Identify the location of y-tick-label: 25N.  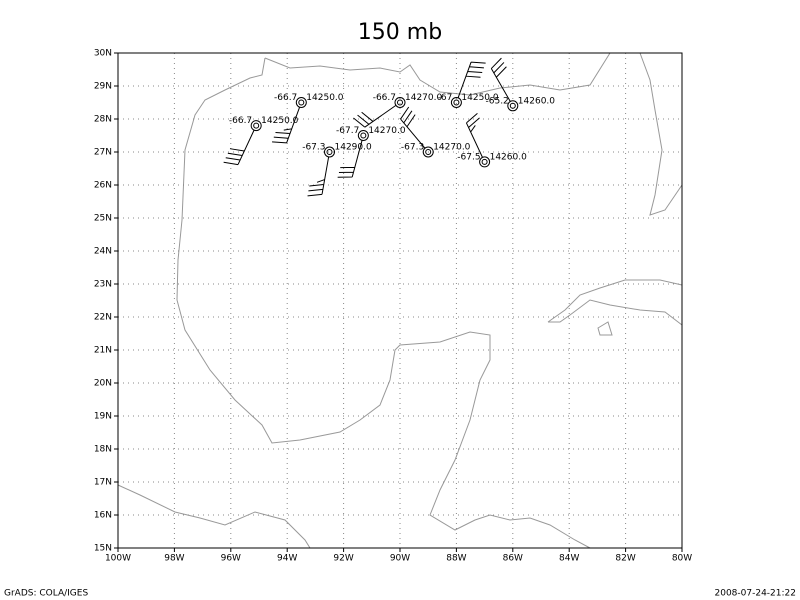
(103, 219).